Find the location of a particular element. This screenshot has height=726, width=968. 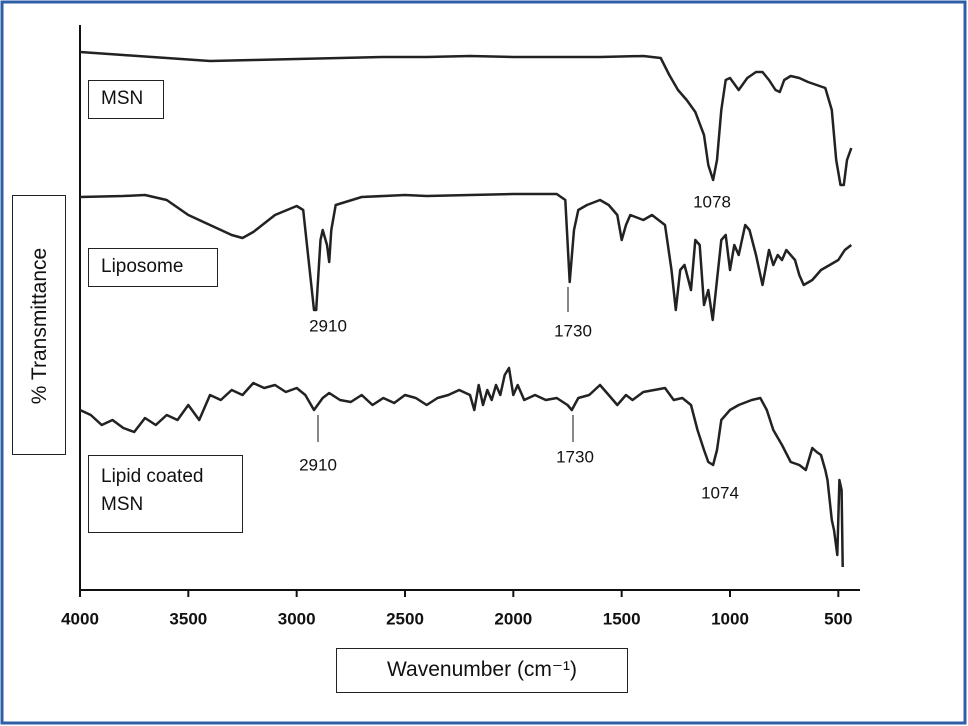

y-label: % Transmittance is located at coordinates (39, 326).